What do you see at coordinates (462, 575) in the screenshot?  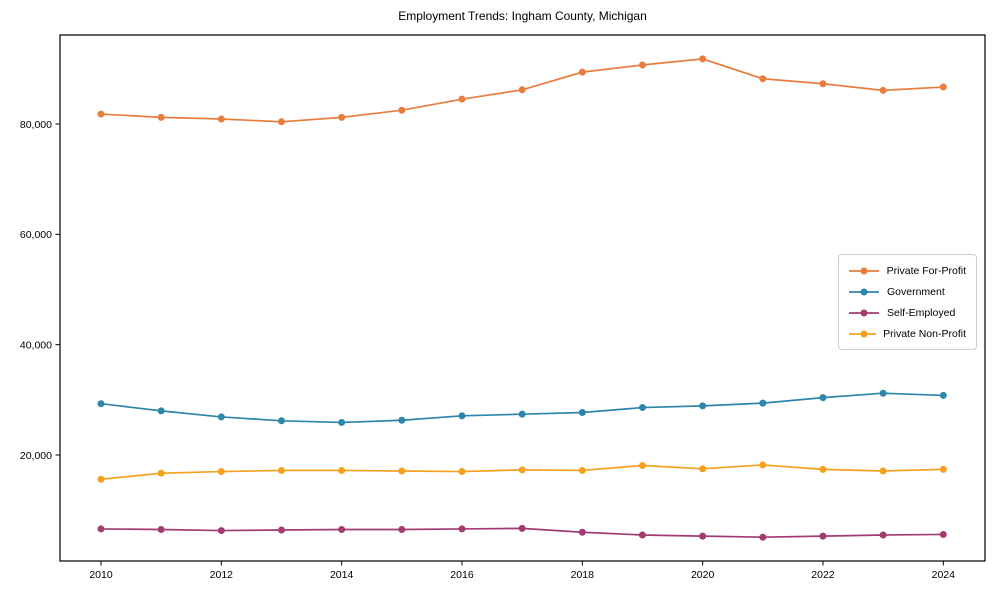 I see `x-tick-label: 2016` at bounding box center [462, 575].